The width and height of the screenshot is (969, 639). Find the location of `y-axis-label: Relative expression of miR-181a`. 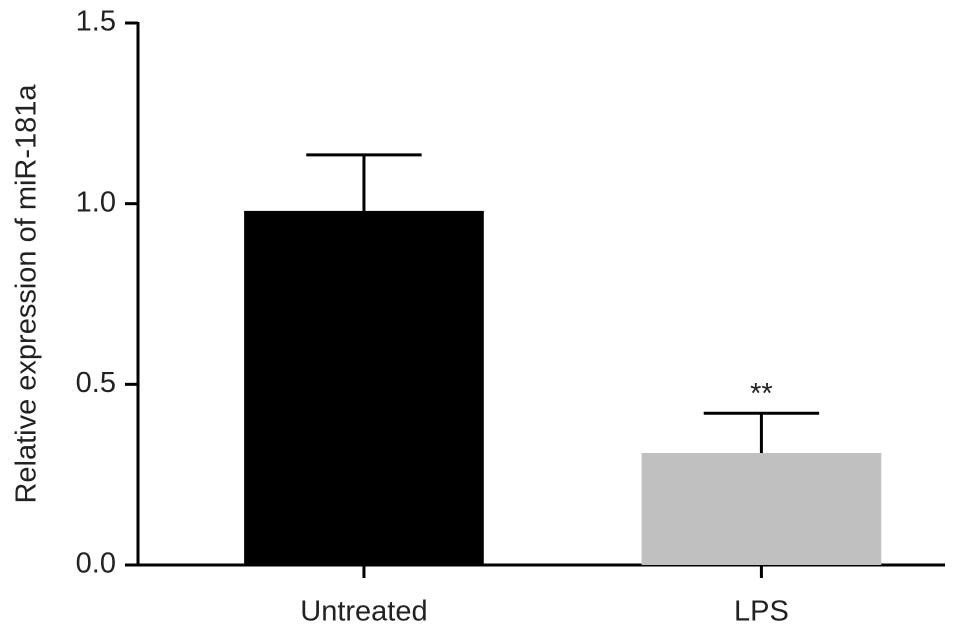

y-axis-label: Relative expression of miR-181a is located at coordinates (27, 294).